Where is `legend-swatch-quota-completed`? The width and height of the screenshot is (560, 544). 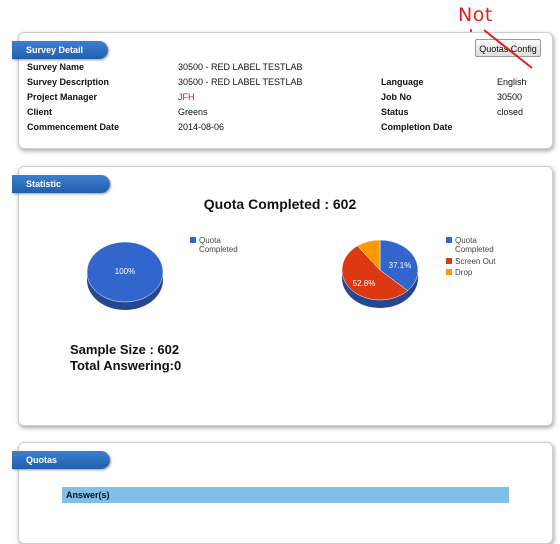 legend-swatch-quota-completed is located at coordinates (193, 240).